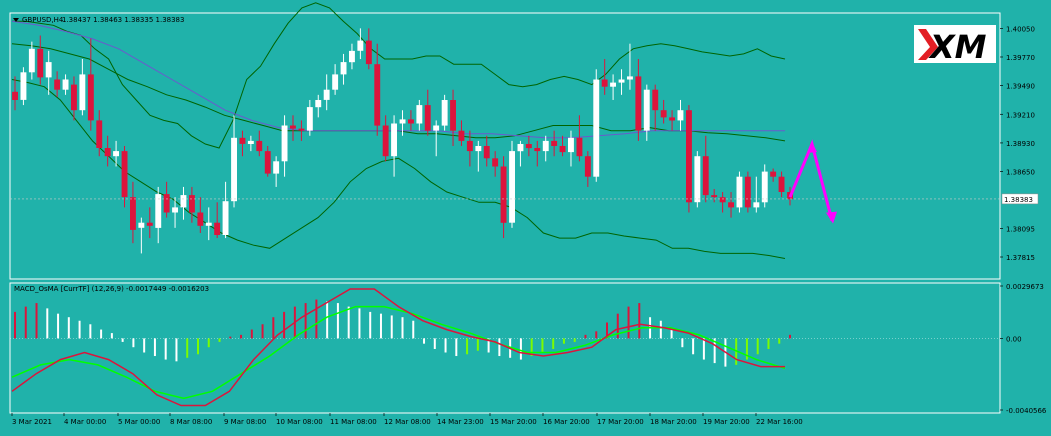 This screenshot has width=1051, height=436. Describe the element at coordinates (928, 44) in the screenshot. I see `logo-x-red-part` at that location.